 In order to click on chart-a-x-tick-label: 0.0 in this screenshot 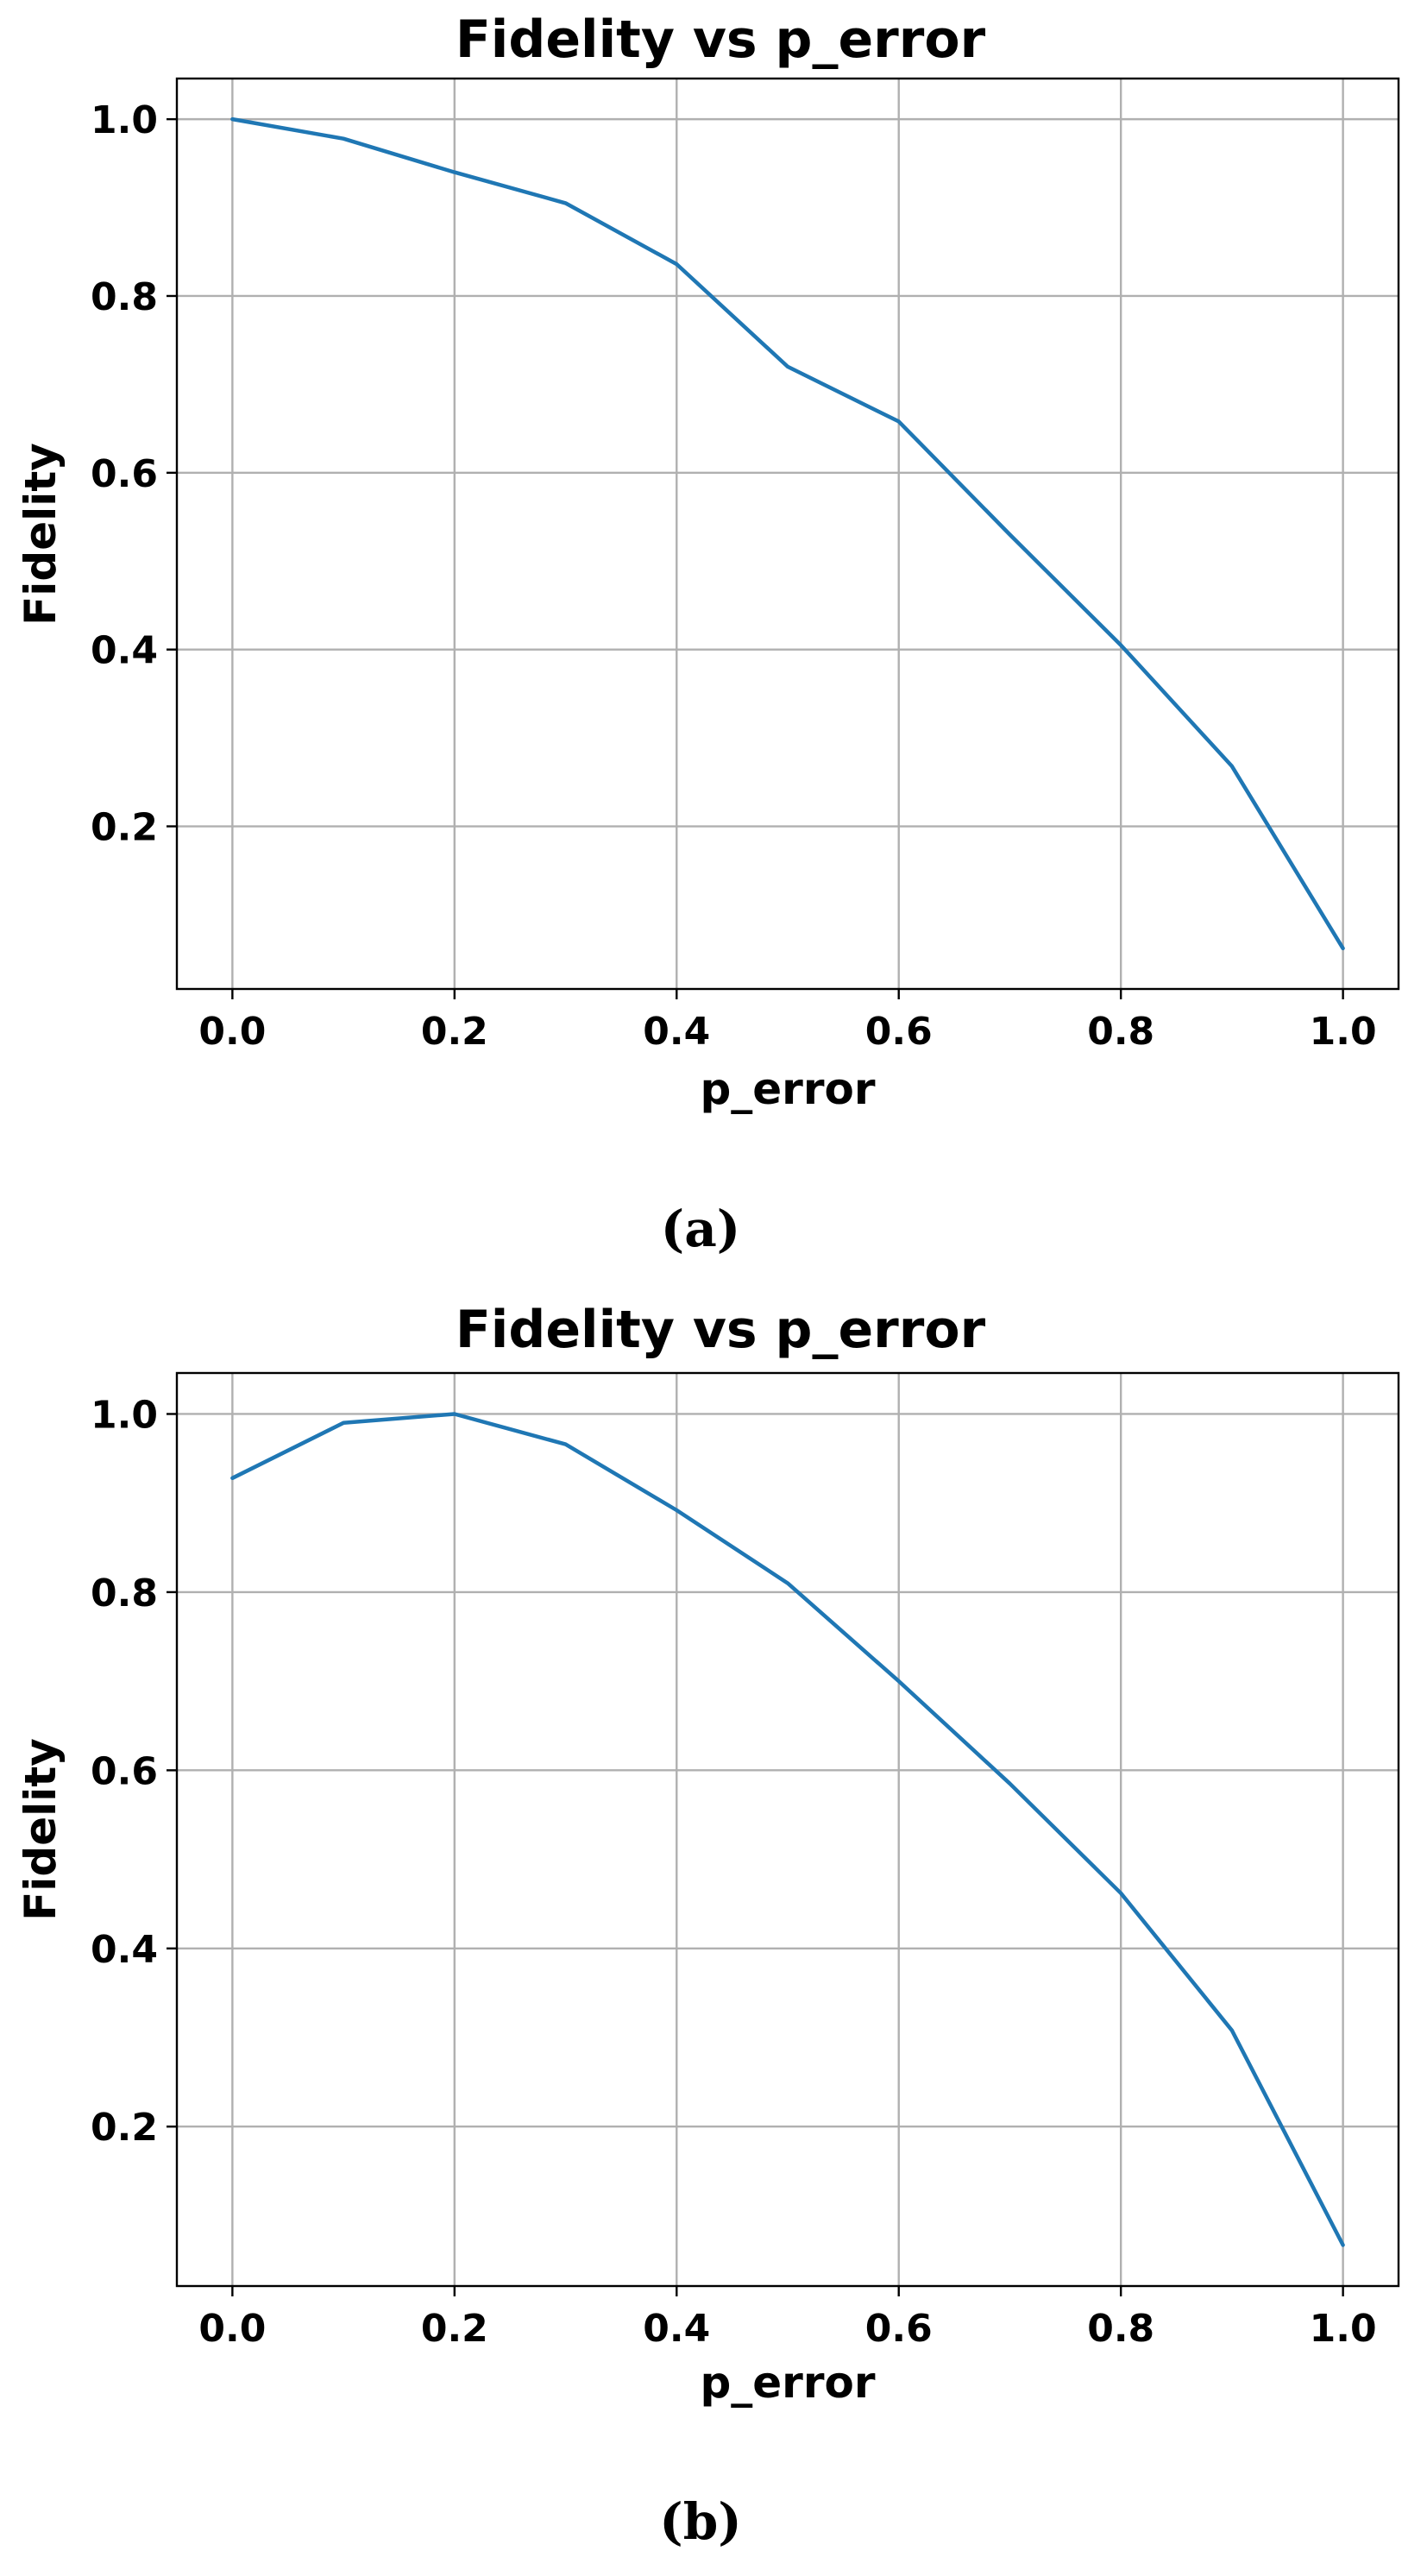, I will do `click(232, 1032)`.